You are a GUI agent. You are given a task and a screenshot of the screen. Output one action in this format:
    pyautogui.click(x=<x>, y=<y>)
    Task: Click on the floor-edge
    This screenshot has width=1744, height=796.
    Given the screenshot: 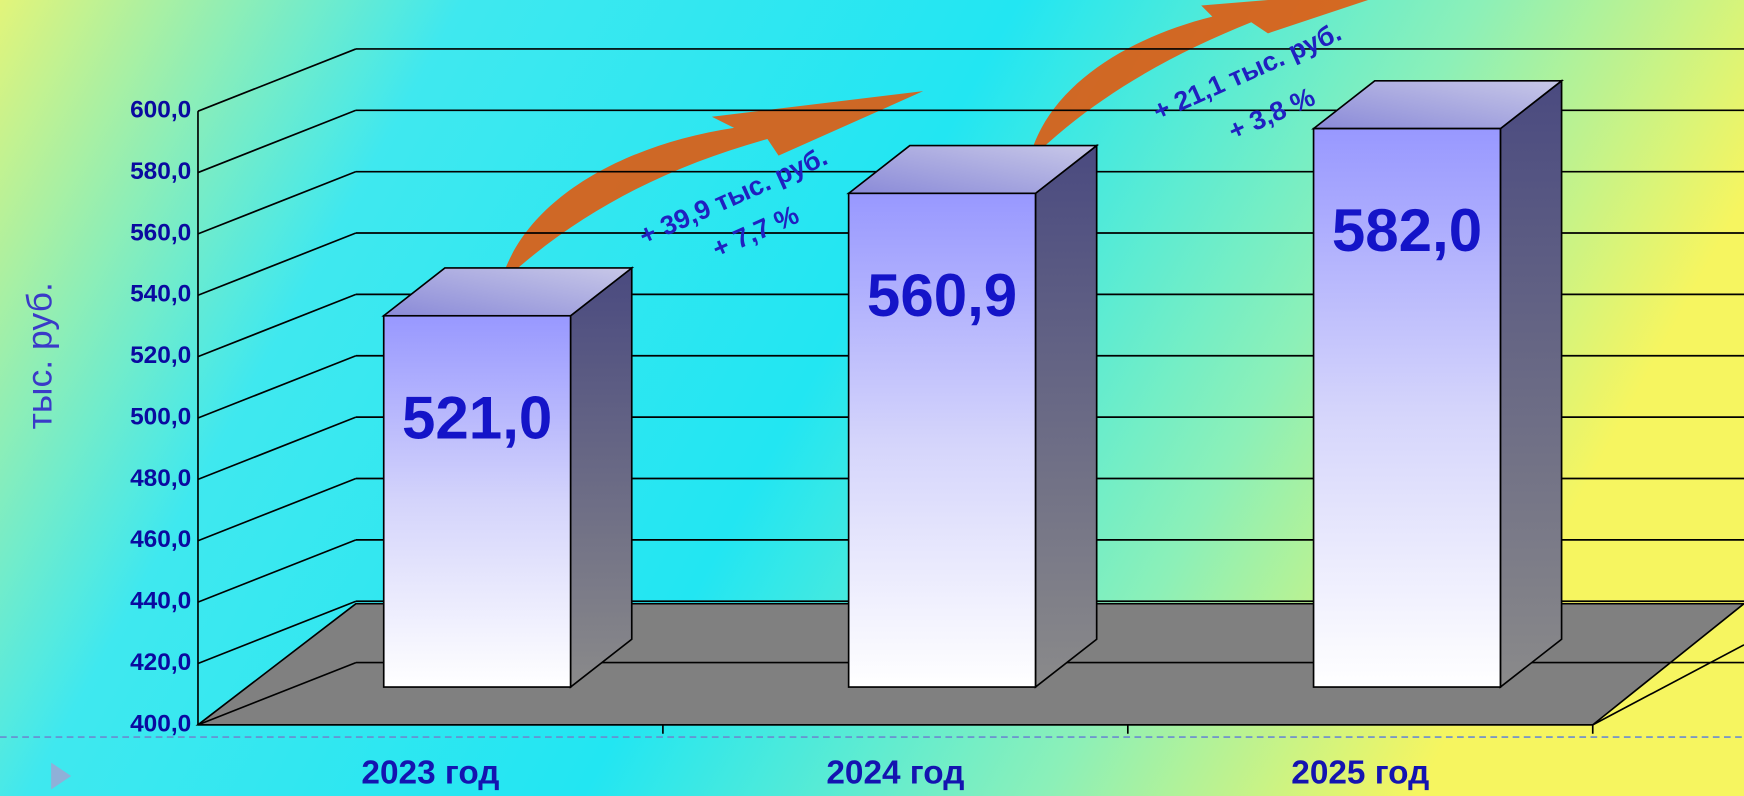 What is the action you would take?
    pyautogui.click(x=1668, y=685)
    